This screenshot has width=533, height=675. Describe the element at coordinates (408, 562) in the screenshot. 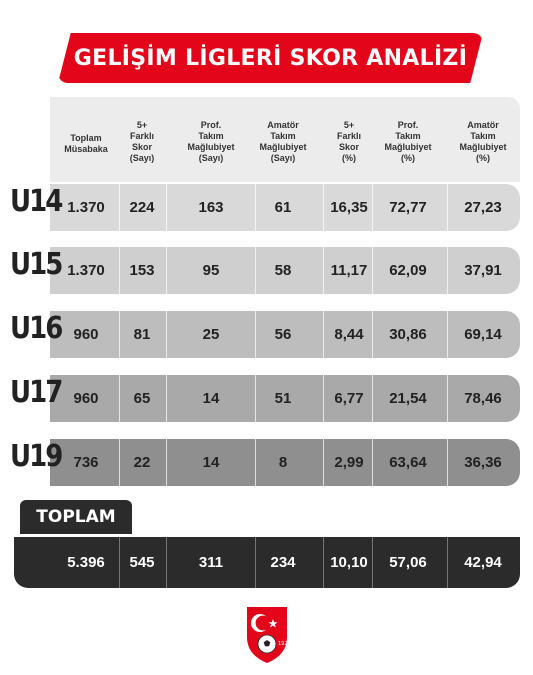

I see `total-cell: 57,06` at that location.